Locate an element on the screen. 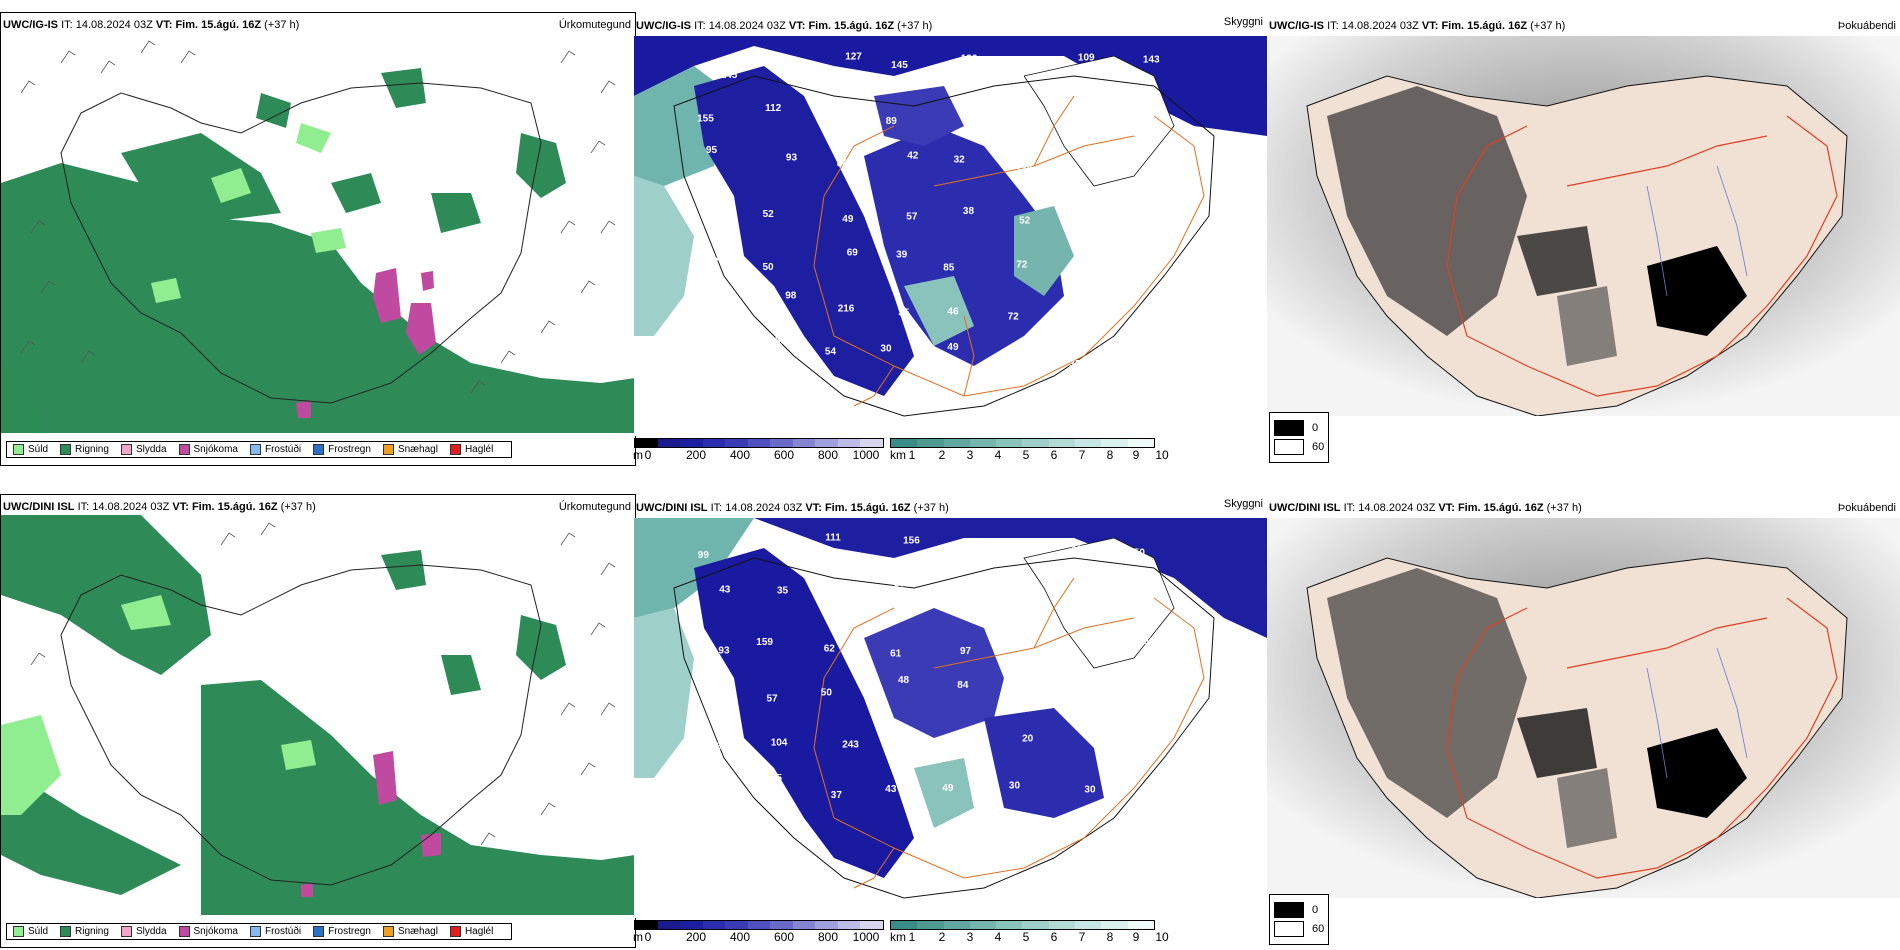 The image size is (1900, 950). ceiling-number: 49 is located at coordinates (848, 219).